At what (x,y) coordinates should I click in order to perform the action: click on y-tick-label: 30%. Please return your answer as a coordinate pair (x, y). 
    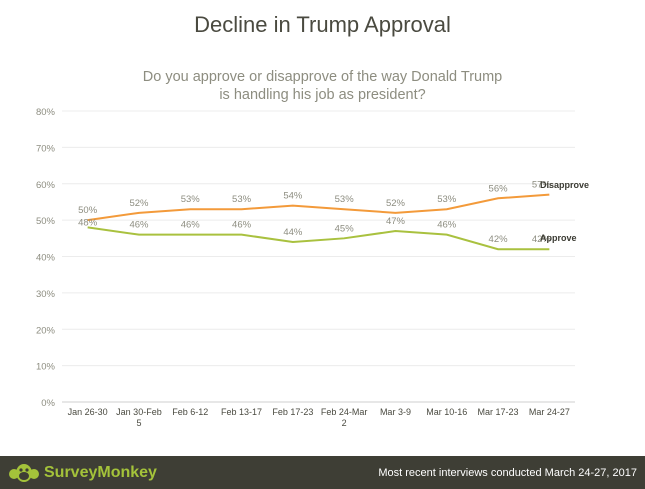
    Looking at the image, I should click on (46, 294).